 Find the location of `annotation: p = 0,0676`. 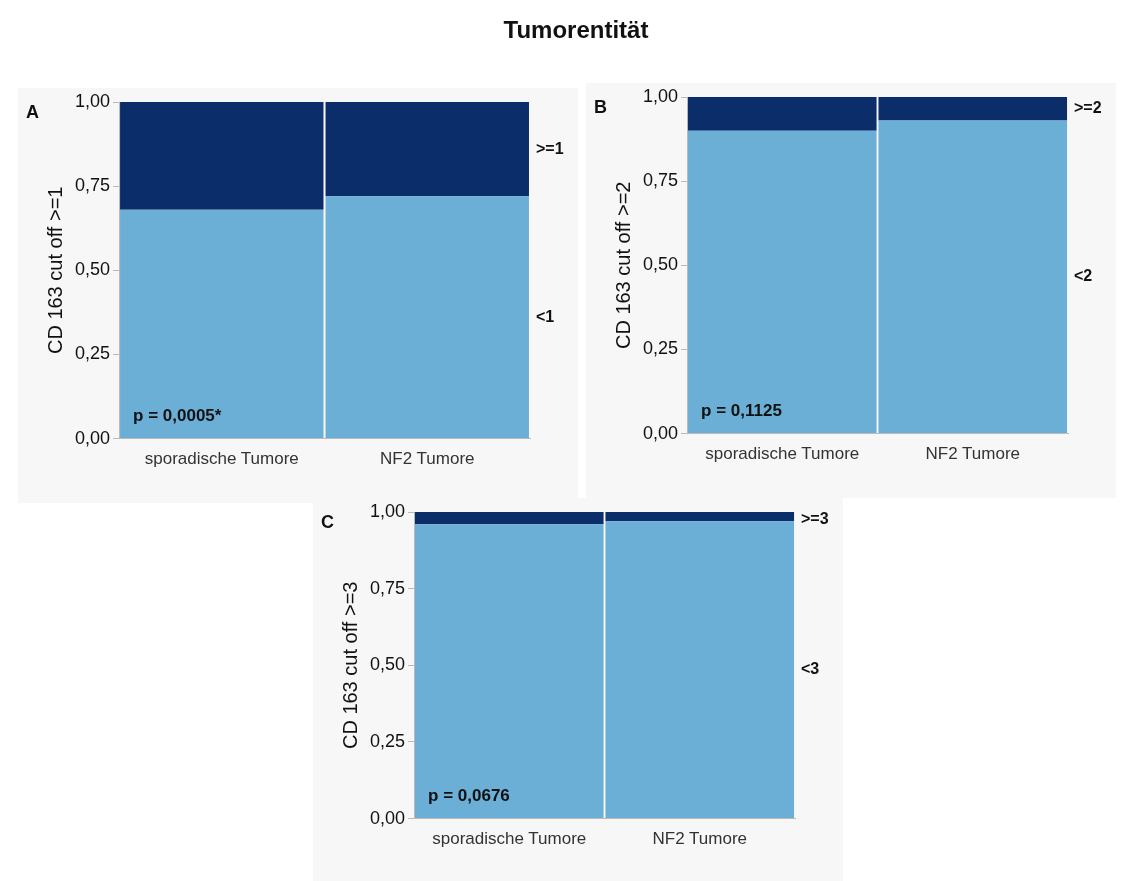

annotation: p = 0,0676 is located at coordinates (469, 795).